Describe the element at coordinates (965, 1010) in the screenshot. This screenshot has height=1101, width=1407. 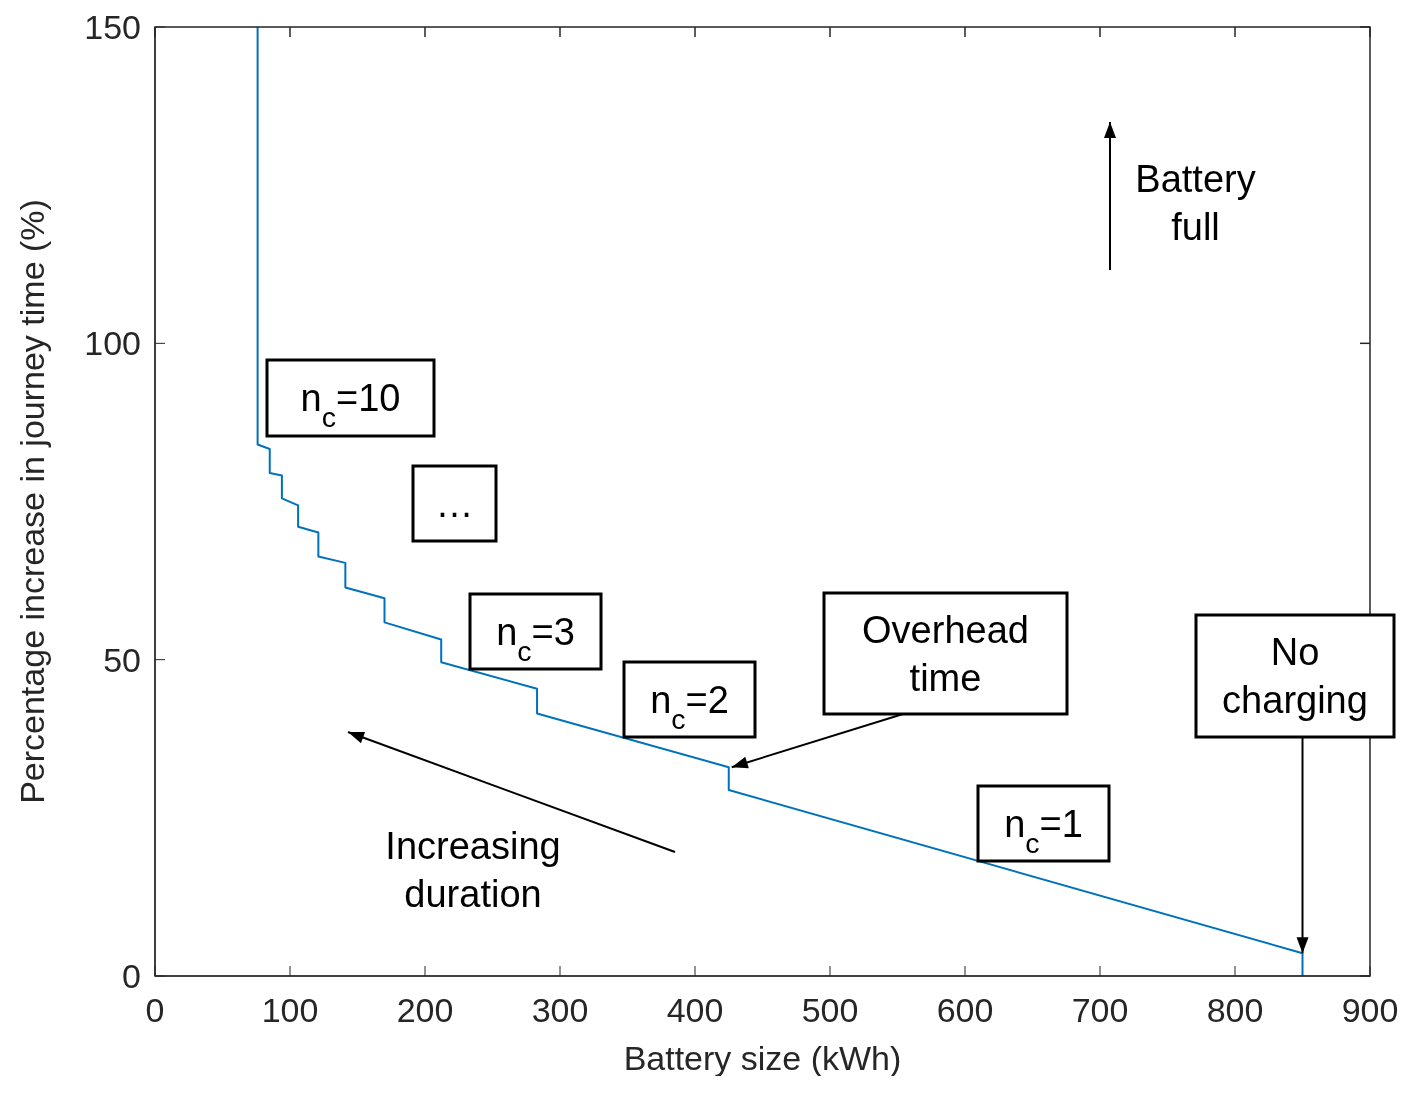
I see `x-tick-label: 600` at that location.